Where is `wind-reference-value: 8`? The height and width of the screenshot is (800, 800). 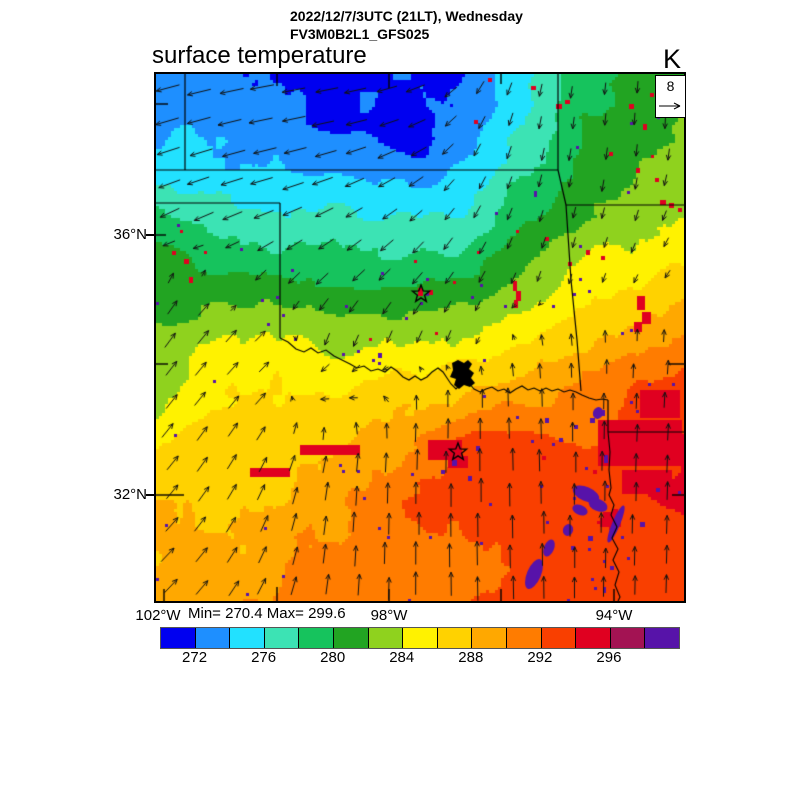
wind-reference-value: 8 is located at coordinates (670, 86).